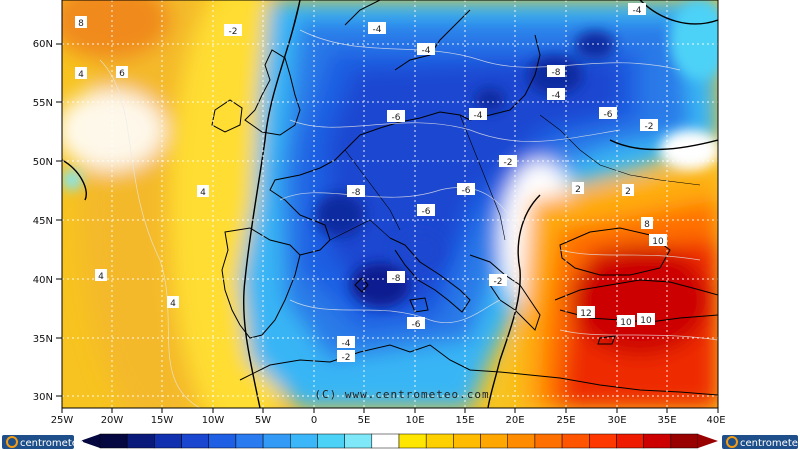 The height and width of the screenshot is (450, 800). What do you see at coordinates (464, 420) in the screenshot?
I see `lon-label: 15E` at bounding box center [464, 420].